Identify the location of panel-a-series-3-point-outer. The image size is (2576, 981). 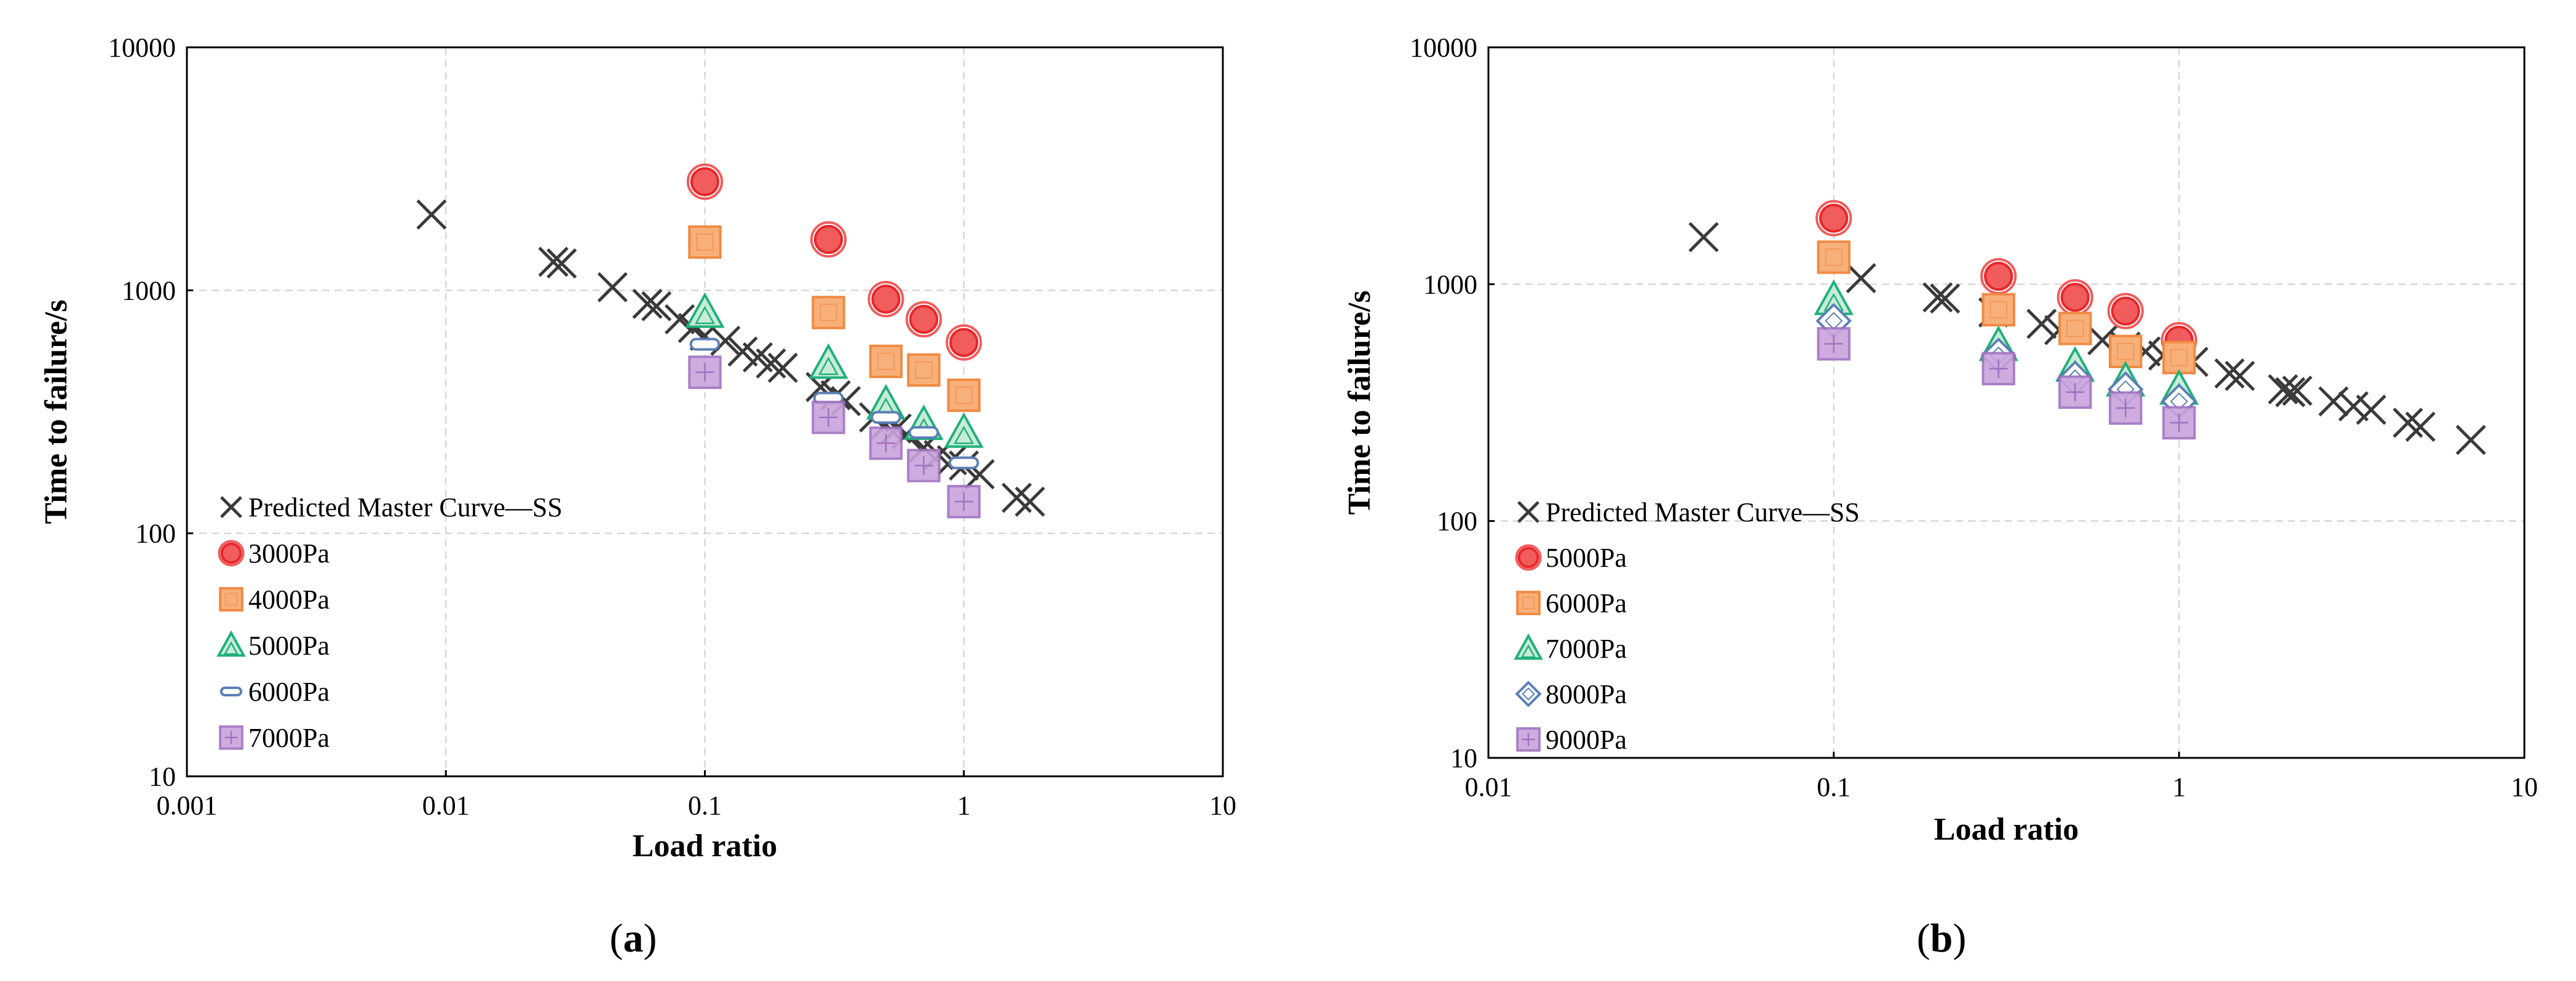
(964, 430).